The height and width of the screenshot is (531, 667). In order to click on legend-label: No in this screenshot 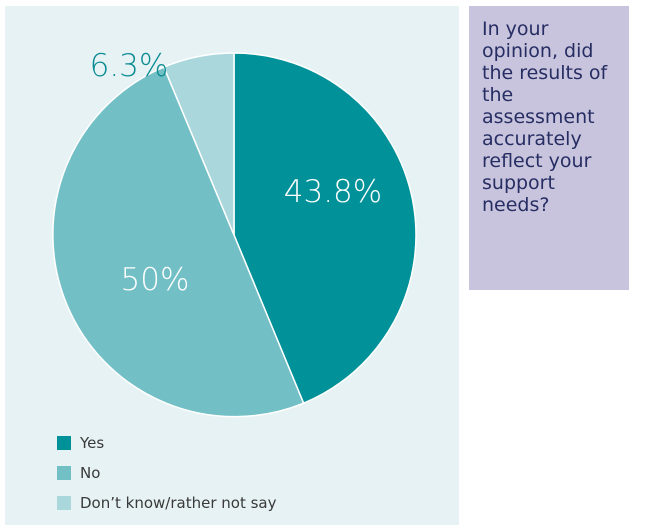, I will do `click(90, 473)`.